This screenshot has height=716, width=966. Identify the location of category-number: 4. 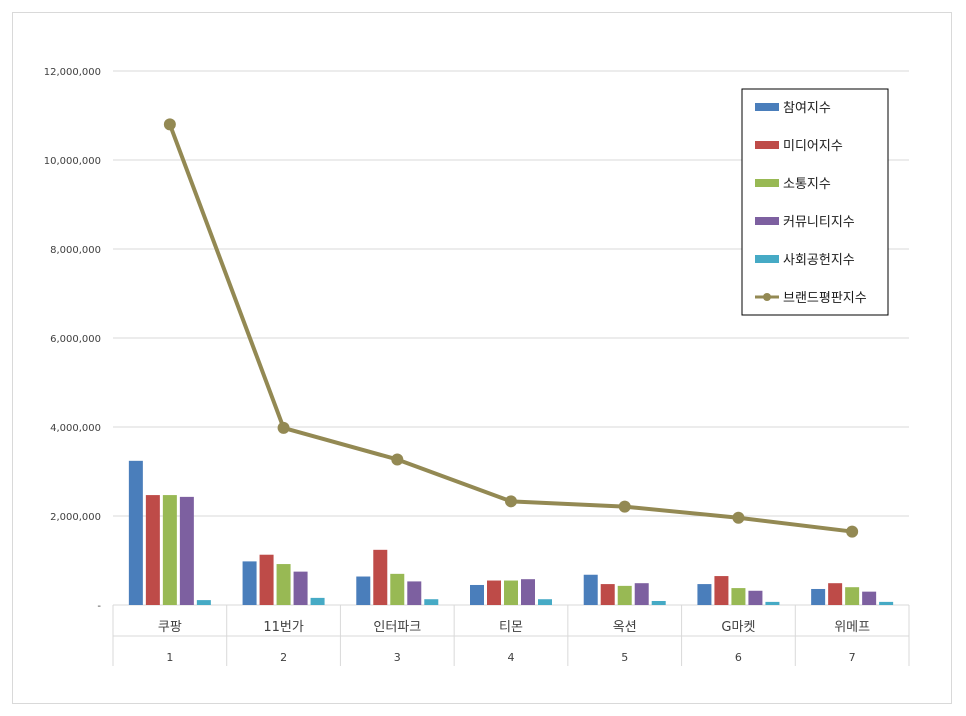
(511, 657).